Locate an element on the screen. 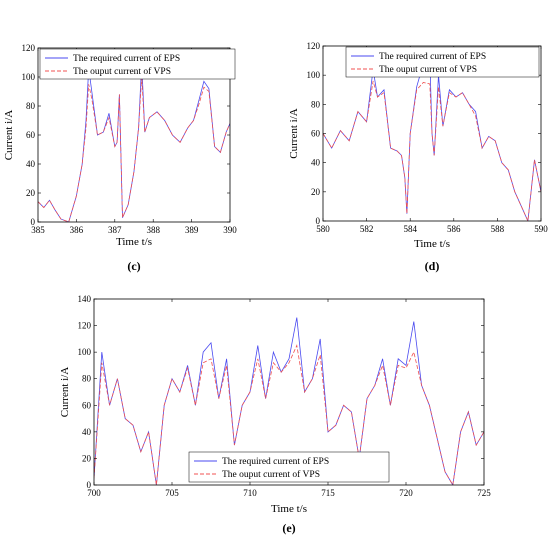 This screenshot has width=550, height=541. x-tick-label: 700 is located at coordinates (94, 493).